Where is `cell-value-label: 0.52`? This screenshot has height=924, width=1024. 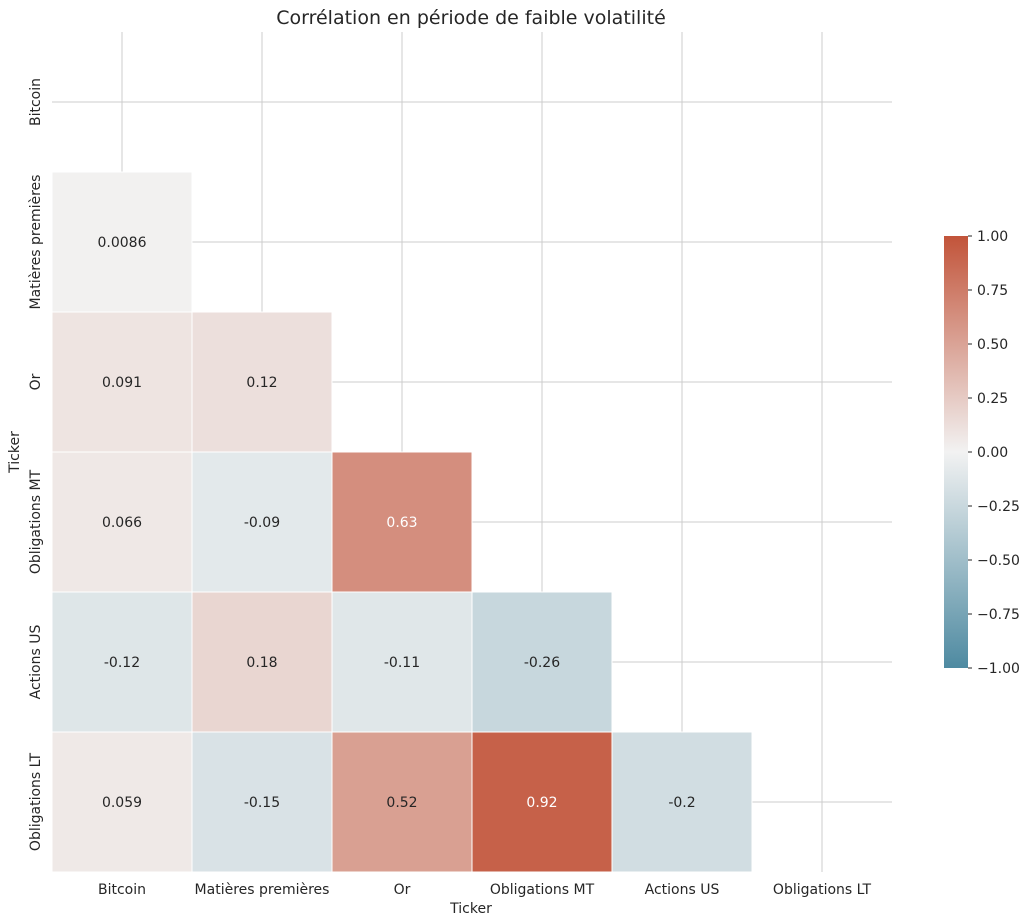 cell-value-label: 0.52 is located at coordinates (401, 803).